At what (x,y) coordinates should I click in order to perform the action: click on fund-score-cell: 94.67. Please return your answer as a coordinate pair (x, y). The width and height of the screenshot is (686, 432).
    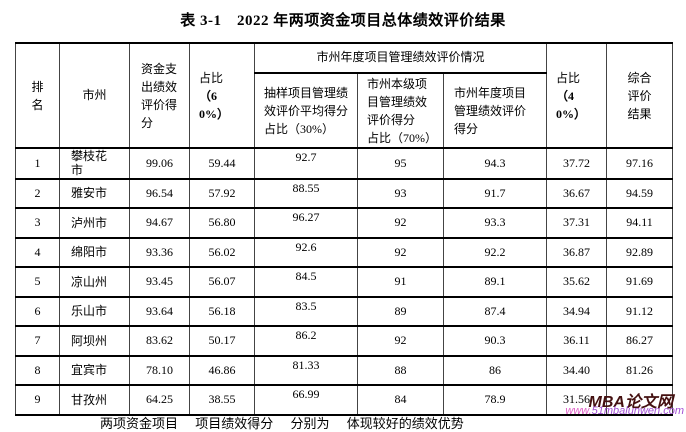
    Looking at the image, I should click on (159, 223).